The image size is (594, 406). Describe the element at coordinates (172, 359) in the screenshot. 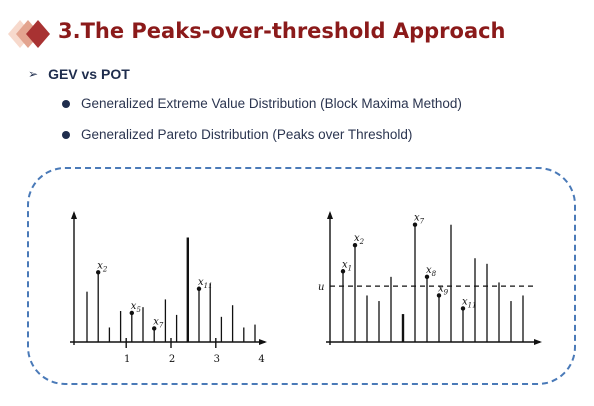

I see `block-label: 2` at that location.